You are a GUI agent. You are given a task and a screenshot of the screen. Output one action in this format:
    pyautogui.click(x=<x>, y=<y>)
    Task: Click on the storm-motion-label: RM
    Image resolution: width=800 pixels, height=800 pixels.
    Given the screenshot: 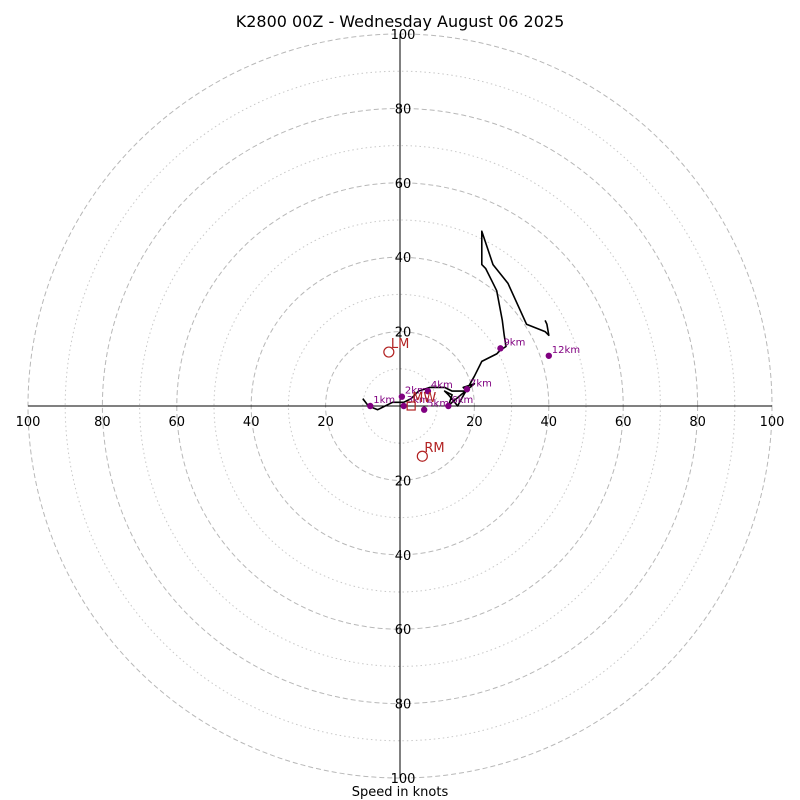 What is the action you would take?
    pyautogui.click(x=434, y=448)
    